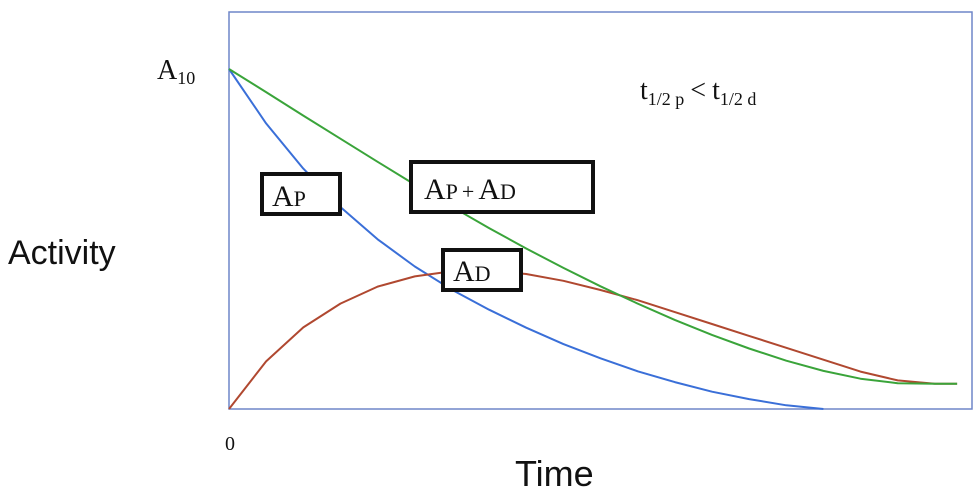 This screenshot has width=974, height=492. What do you see at coordinates (698, 92) in the screenshot?
I see `half-life-condition: t1/2 p < t1/2 d` at bounding box center [698, 92].